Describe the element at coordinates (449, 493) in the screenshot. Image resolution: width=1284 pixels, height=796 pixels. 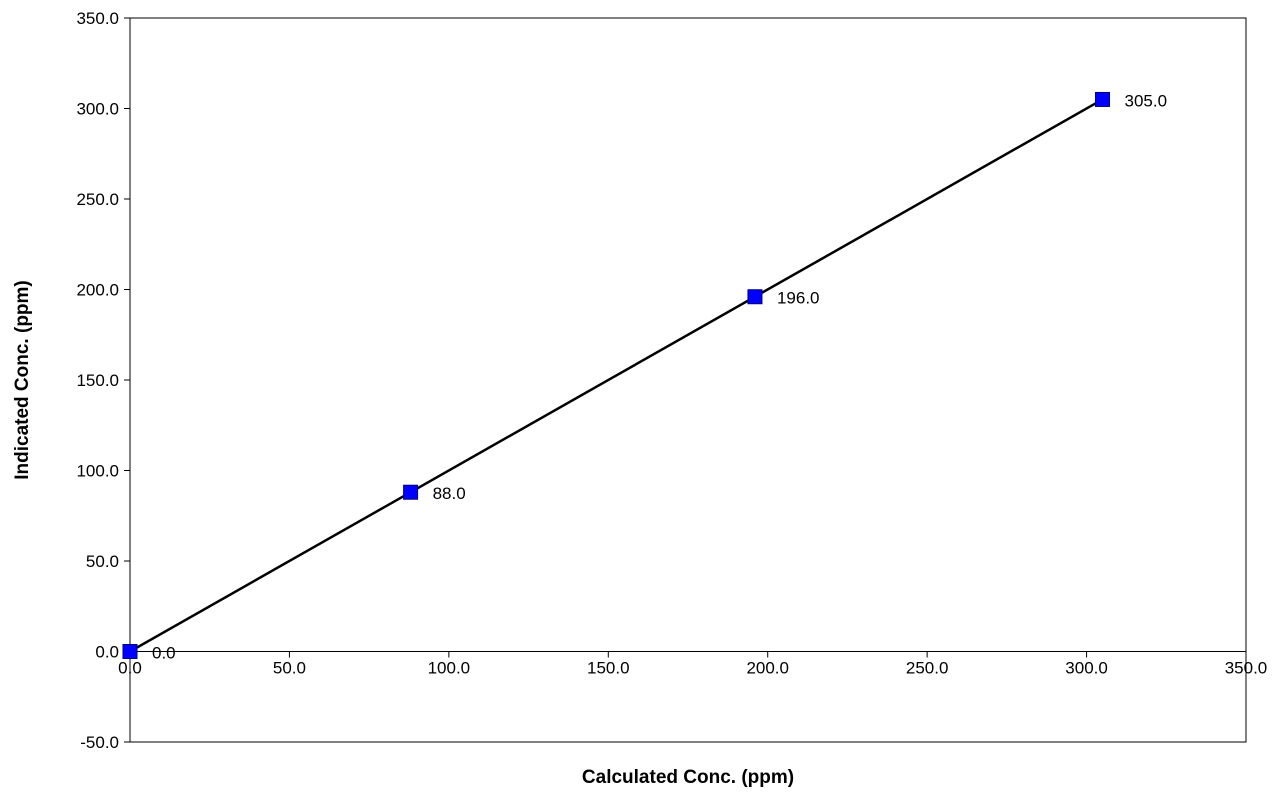
I see `data-point-label: 88.0` at that location.